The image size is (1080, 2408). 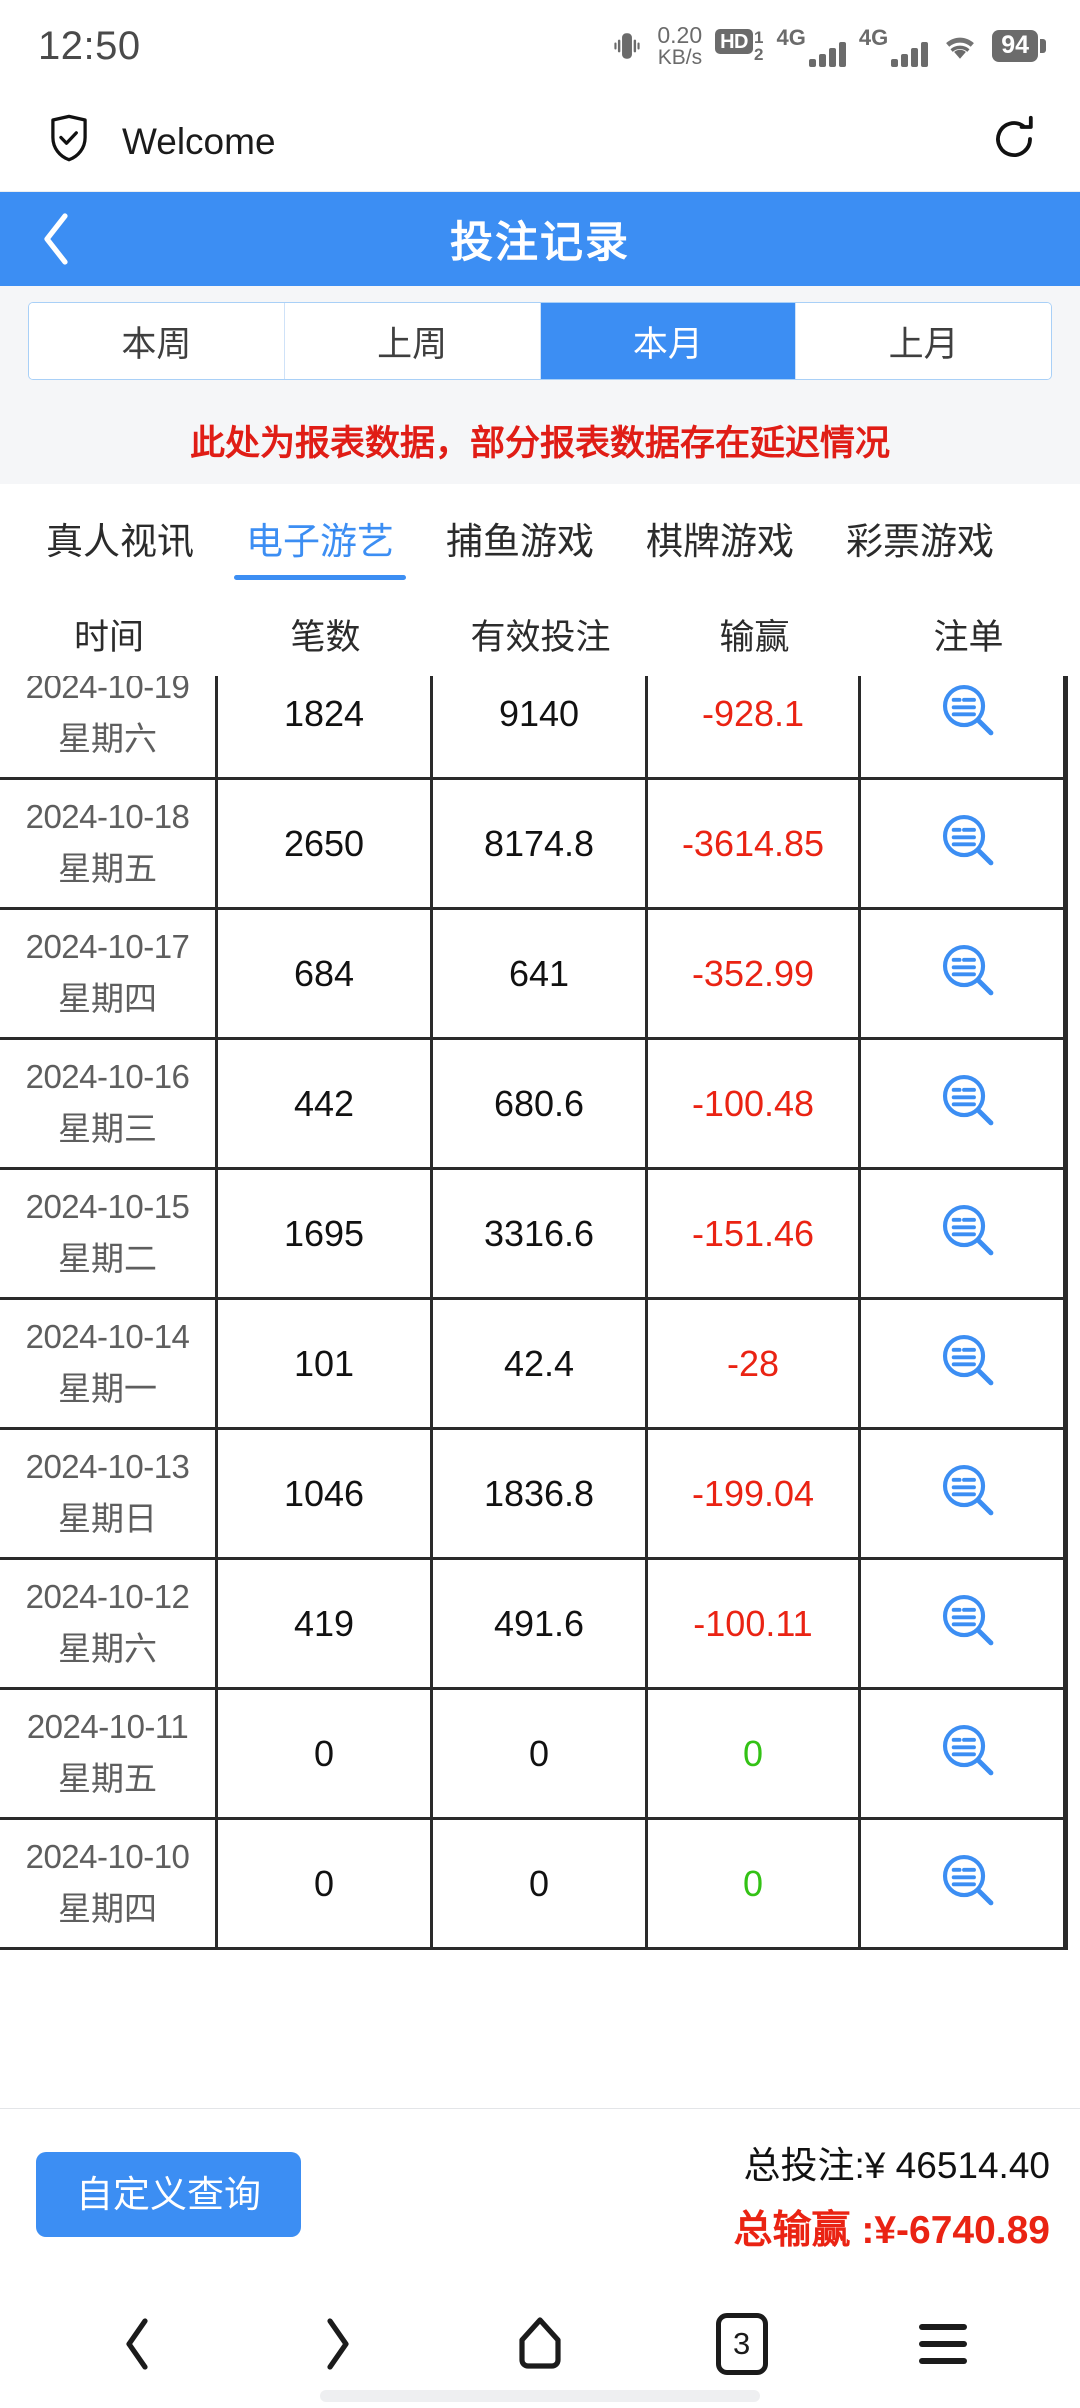 I want to click on row-date: 2024-10-13, so click(x=107, y=1466).